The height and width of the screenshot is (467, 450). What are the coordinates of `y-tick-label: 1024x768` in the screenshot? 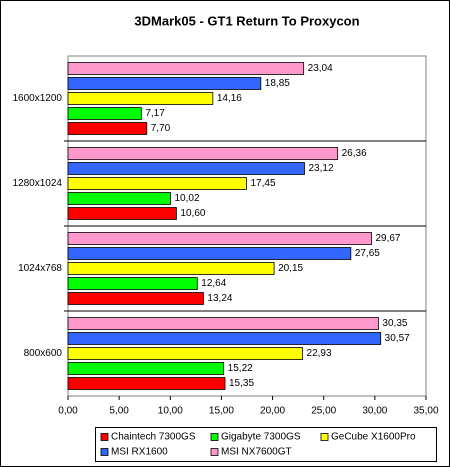 It's located at (40, 268).